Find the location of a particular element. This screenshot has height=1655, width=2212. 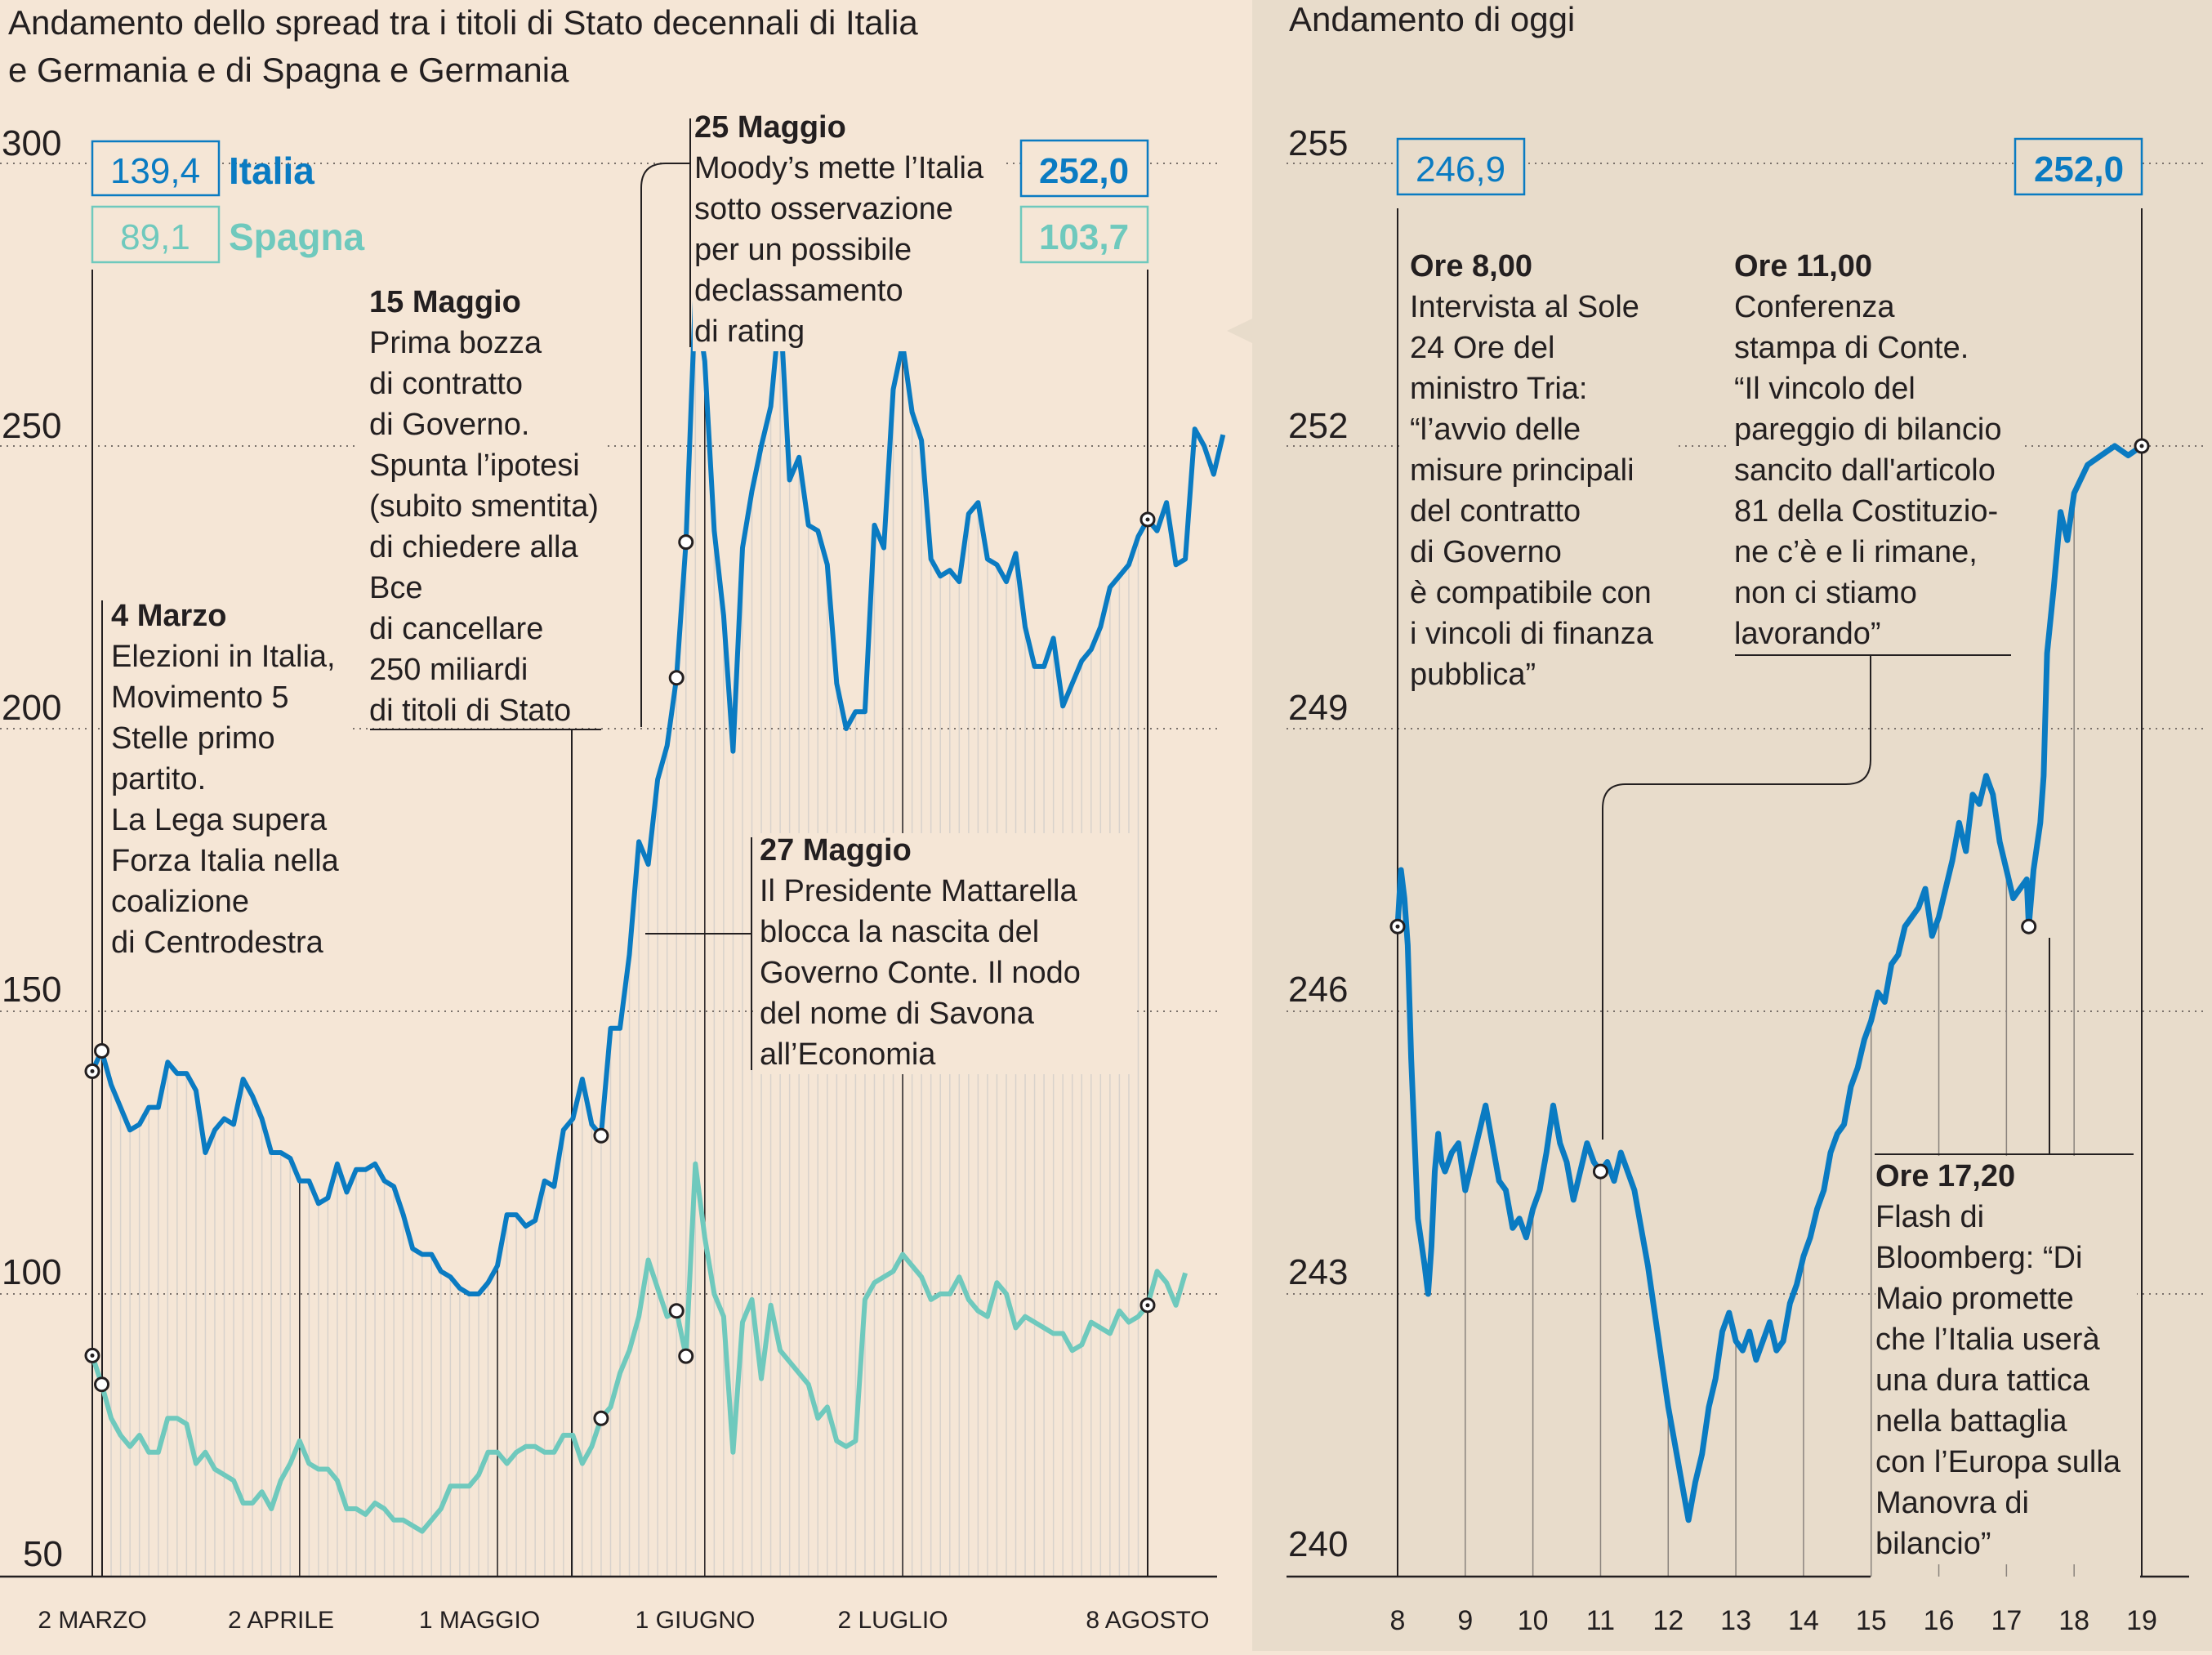

right-ytick-label: 255 is located at coordinates (1318, 143).